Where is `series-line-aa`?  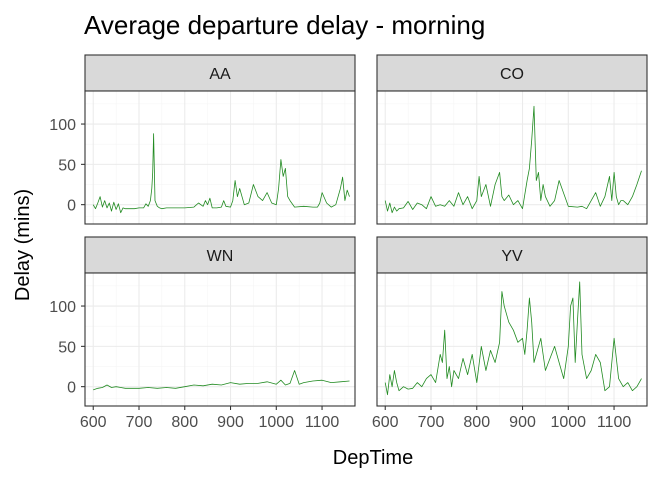 series-line-aa is located at coordinates (221, 173).